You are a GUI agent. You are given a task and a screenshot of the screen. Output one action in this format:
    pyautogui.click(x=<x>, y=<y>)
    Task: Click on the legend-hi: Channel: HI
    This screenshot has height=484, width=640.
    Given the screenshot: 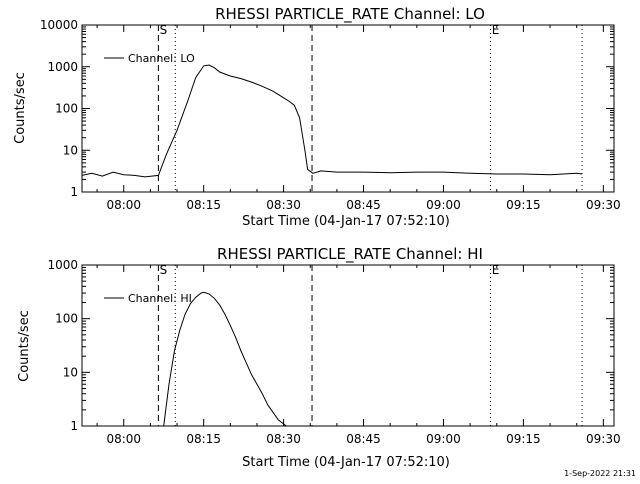 What is the action you would take?
    pyautogui.click(x=148, y=298)
    